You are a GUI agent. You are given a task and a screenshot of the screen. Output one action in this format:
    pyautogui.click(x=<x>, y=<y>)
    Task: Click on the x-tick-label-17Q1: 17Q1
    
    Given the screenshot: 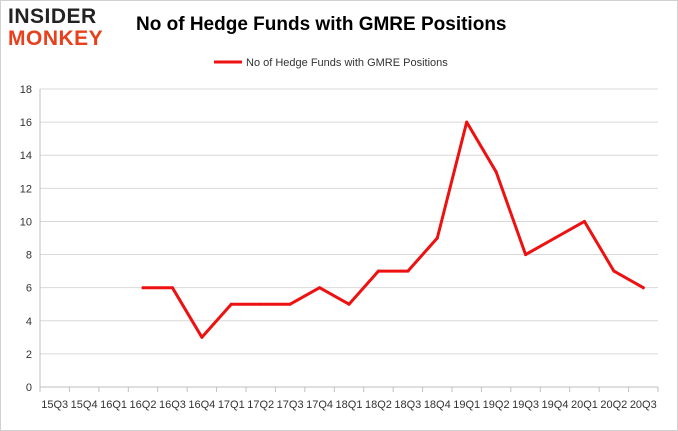 What is the action you would take?
    pyautogui.click(x=231, y=405)
    